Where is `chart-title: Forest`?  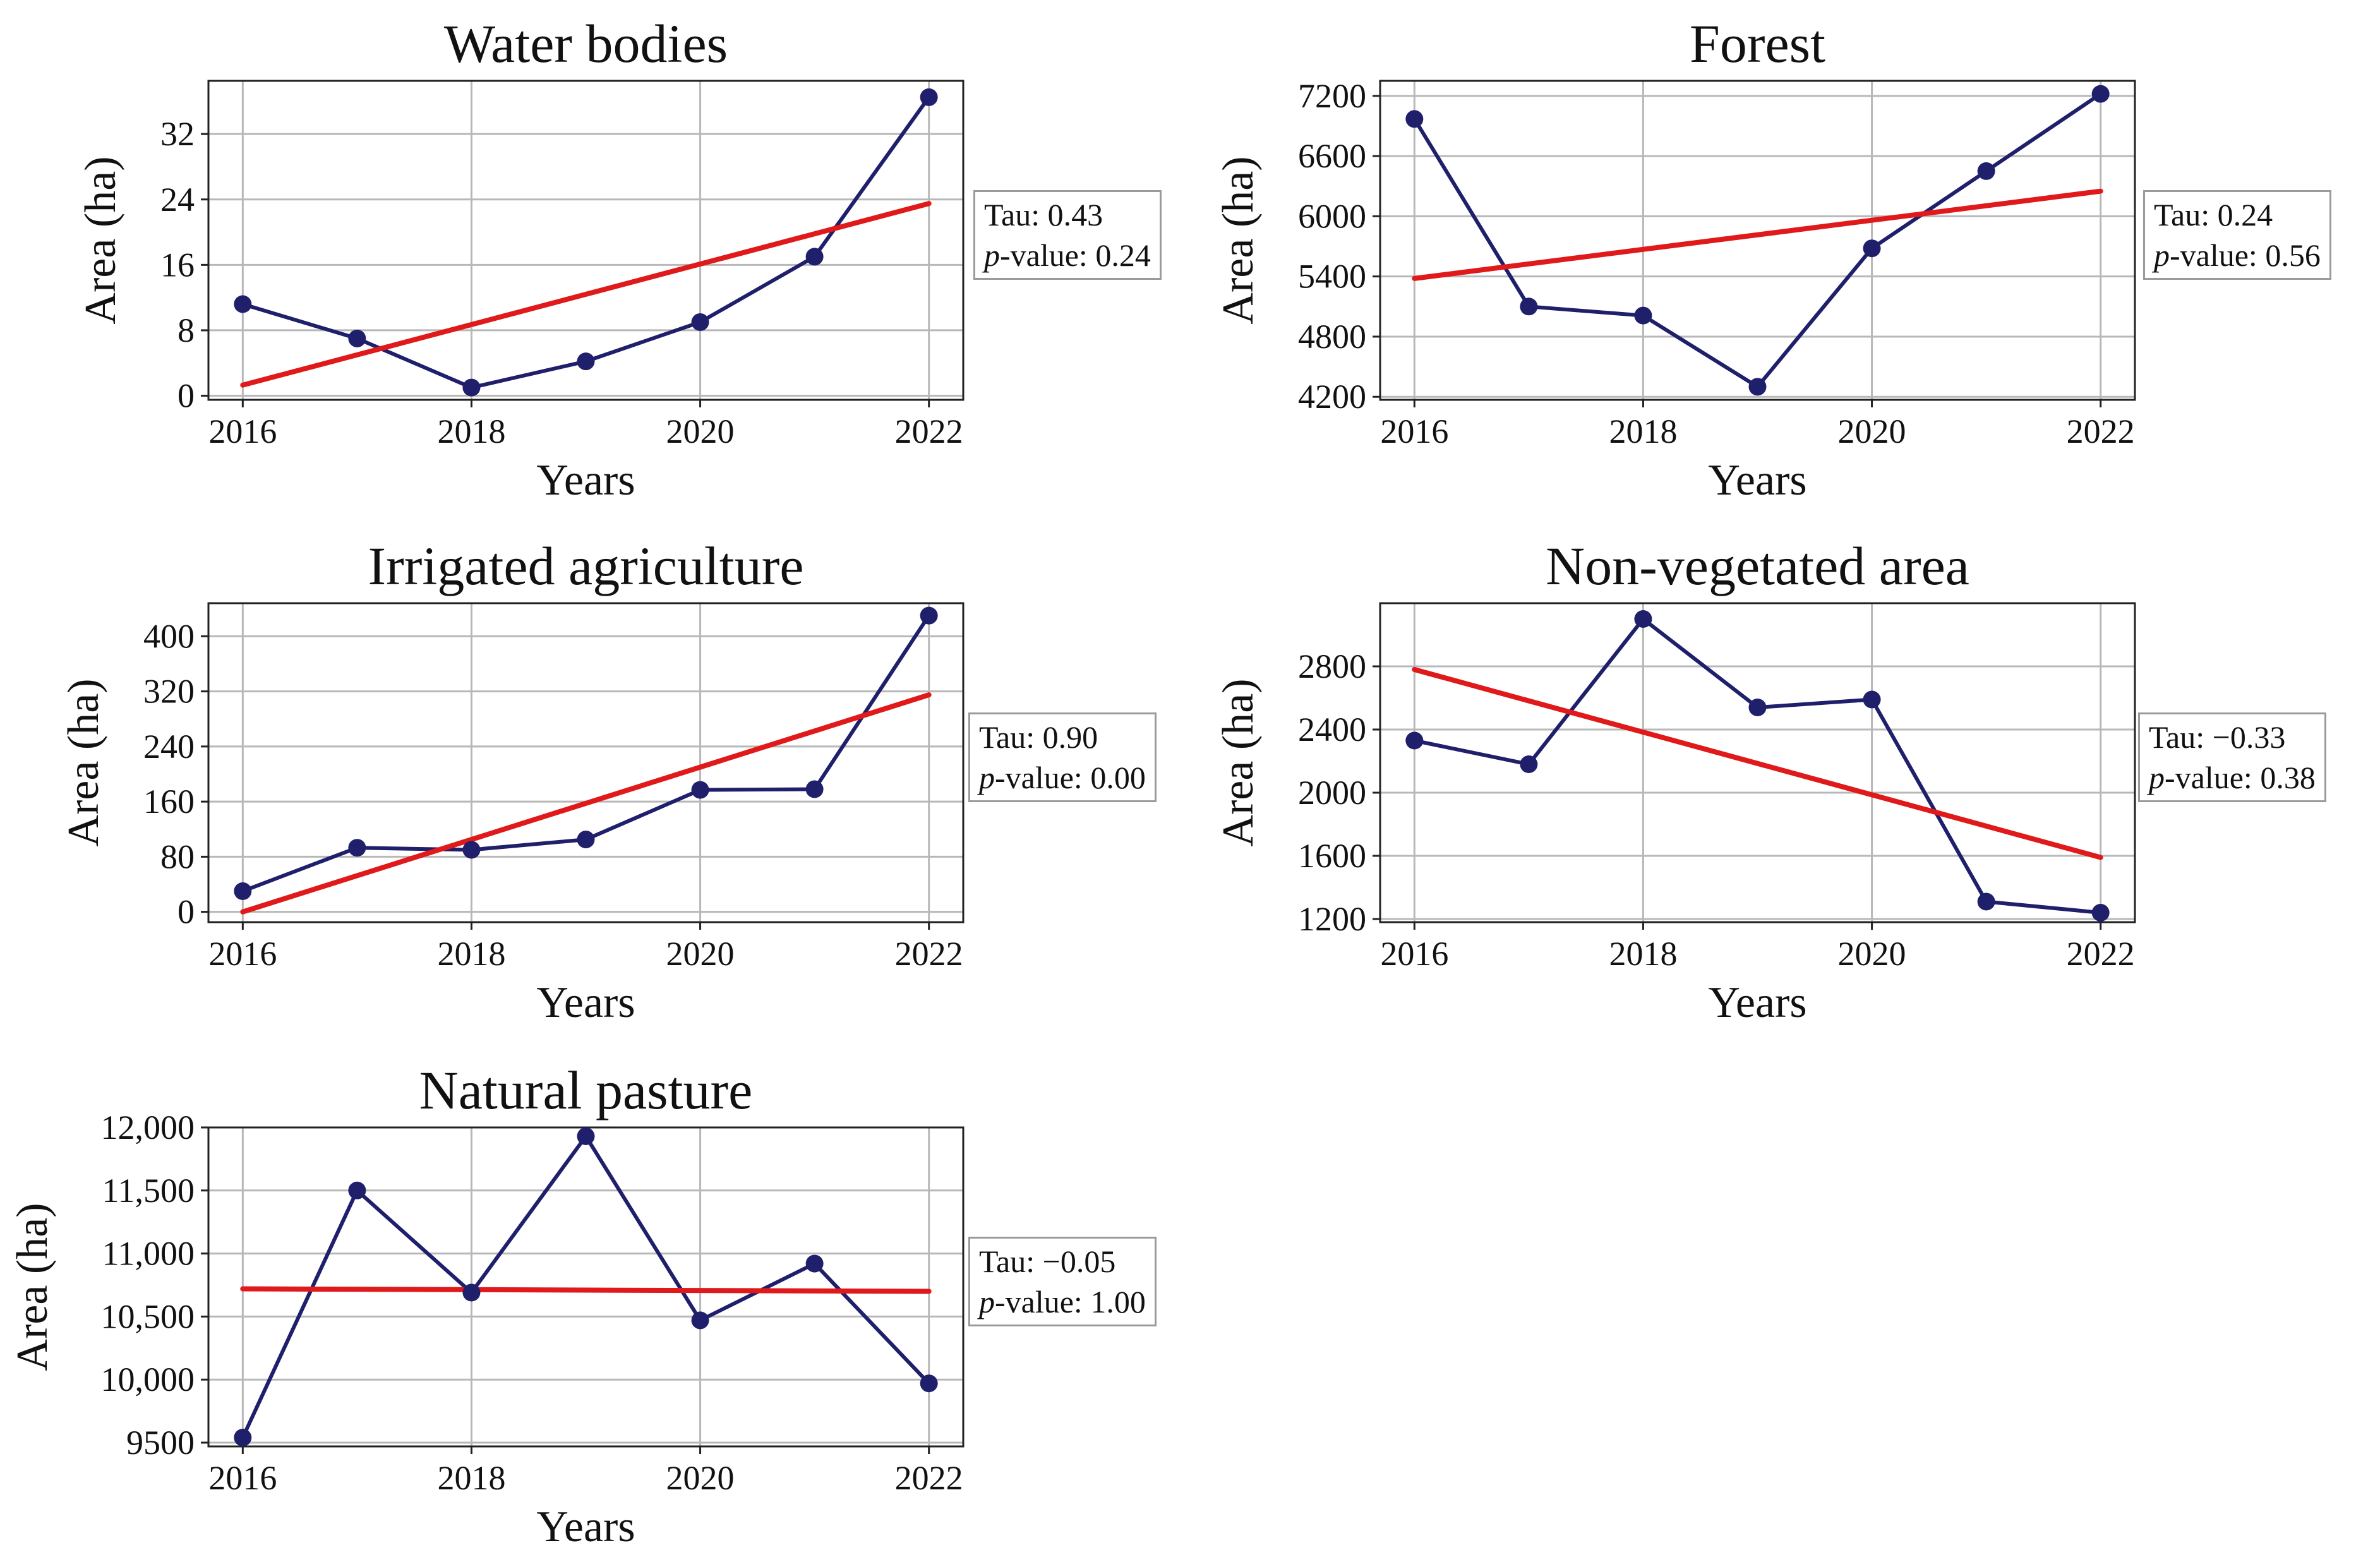
chart-title: Forest is located at coordinates (1757, 43).